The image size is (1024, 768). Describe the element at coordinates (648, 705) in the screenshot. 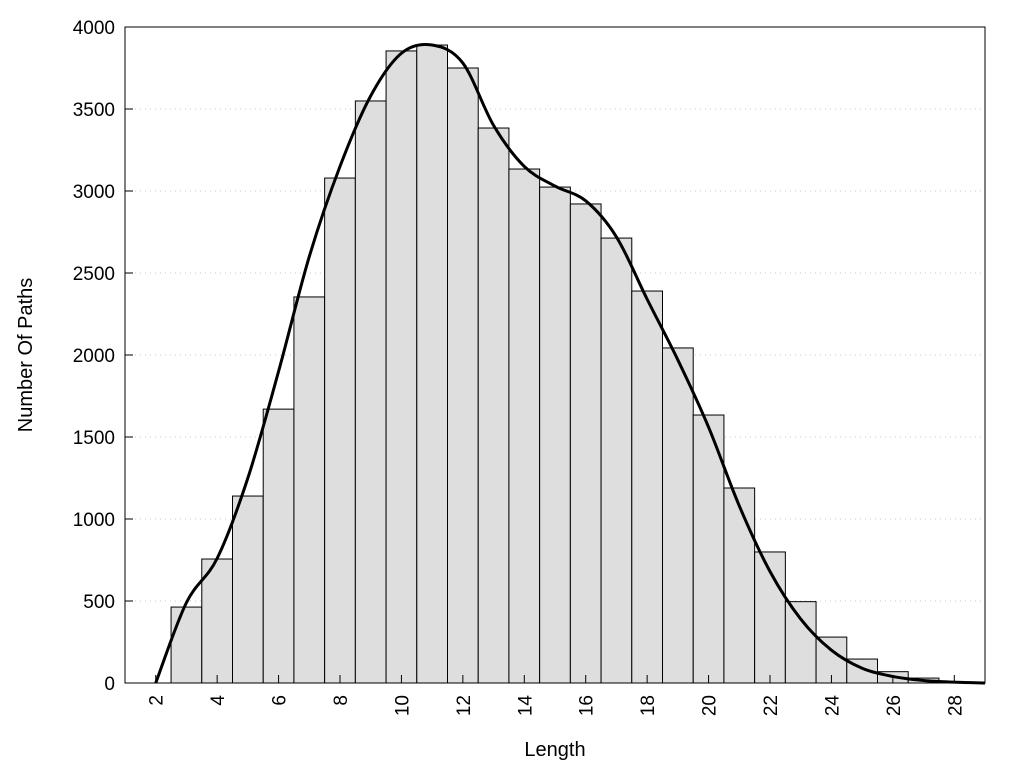

I see `x-tick-label: 18` at that location.